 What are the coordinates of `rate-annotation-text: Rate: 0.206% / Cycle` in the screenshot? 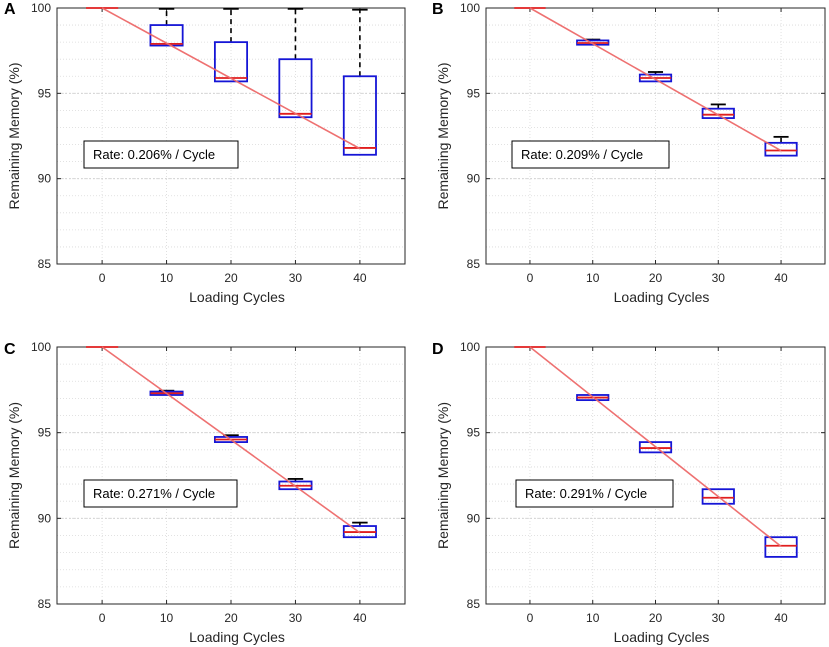 It's located at (154, 154).